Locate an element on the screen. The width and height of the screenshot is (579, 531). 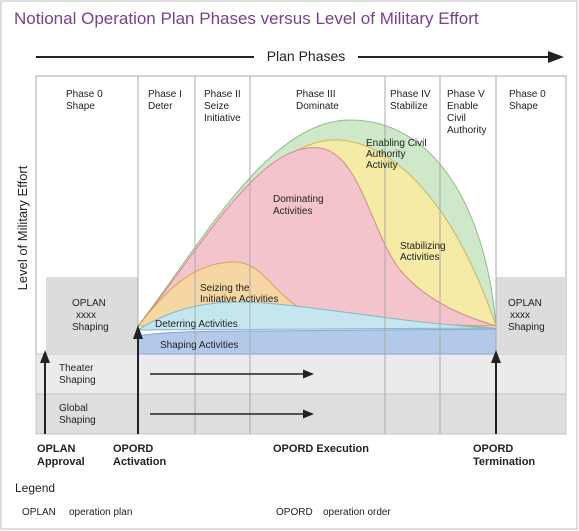
legend-opord-abbr: OPORD is located at coordinates (294, 512).